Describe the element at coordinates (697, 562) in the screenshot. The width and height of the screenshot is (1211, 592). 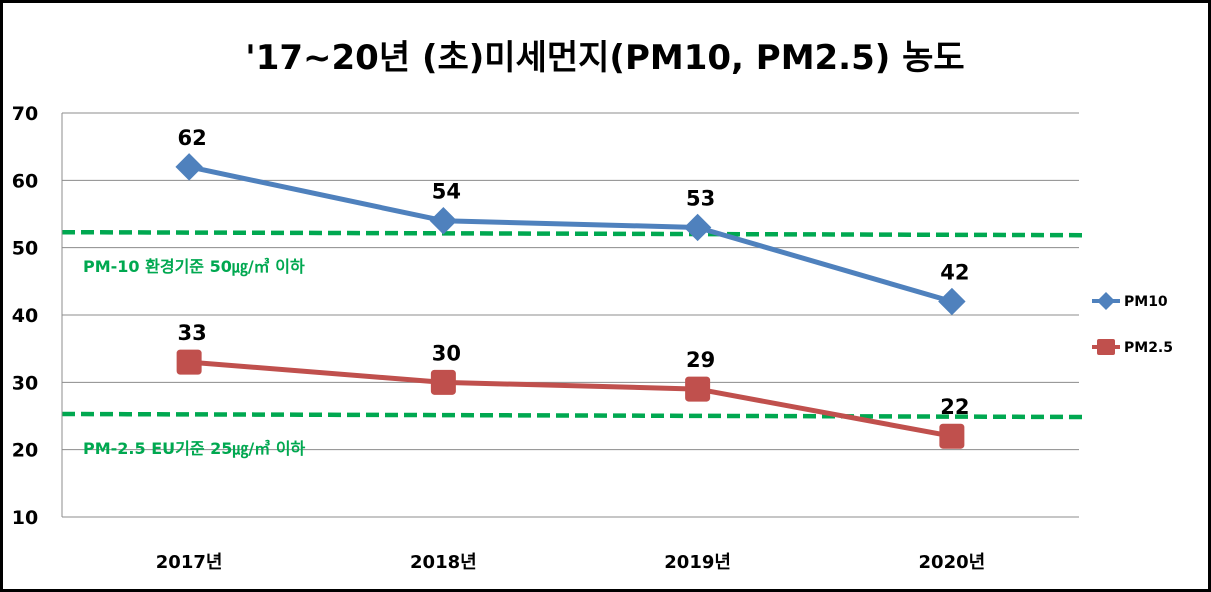
I see `x-tick-label-2: 2019년` at that location.